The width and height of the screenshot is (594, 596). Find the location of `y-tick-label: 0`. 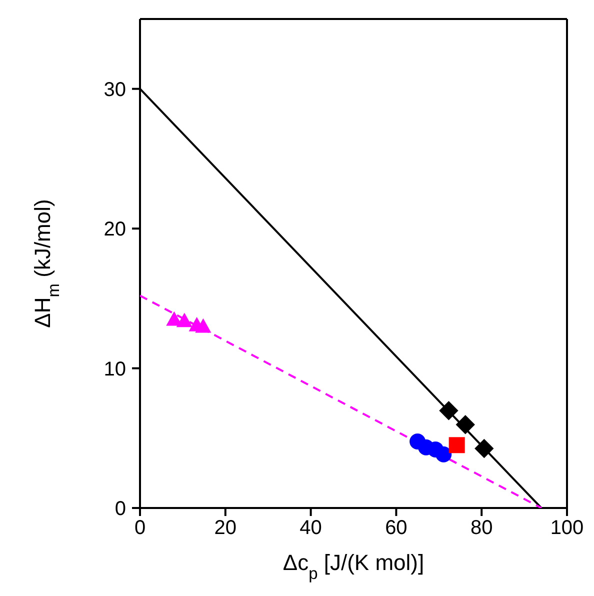

y-tick-label: 0 is located at coordinates (120, 509).